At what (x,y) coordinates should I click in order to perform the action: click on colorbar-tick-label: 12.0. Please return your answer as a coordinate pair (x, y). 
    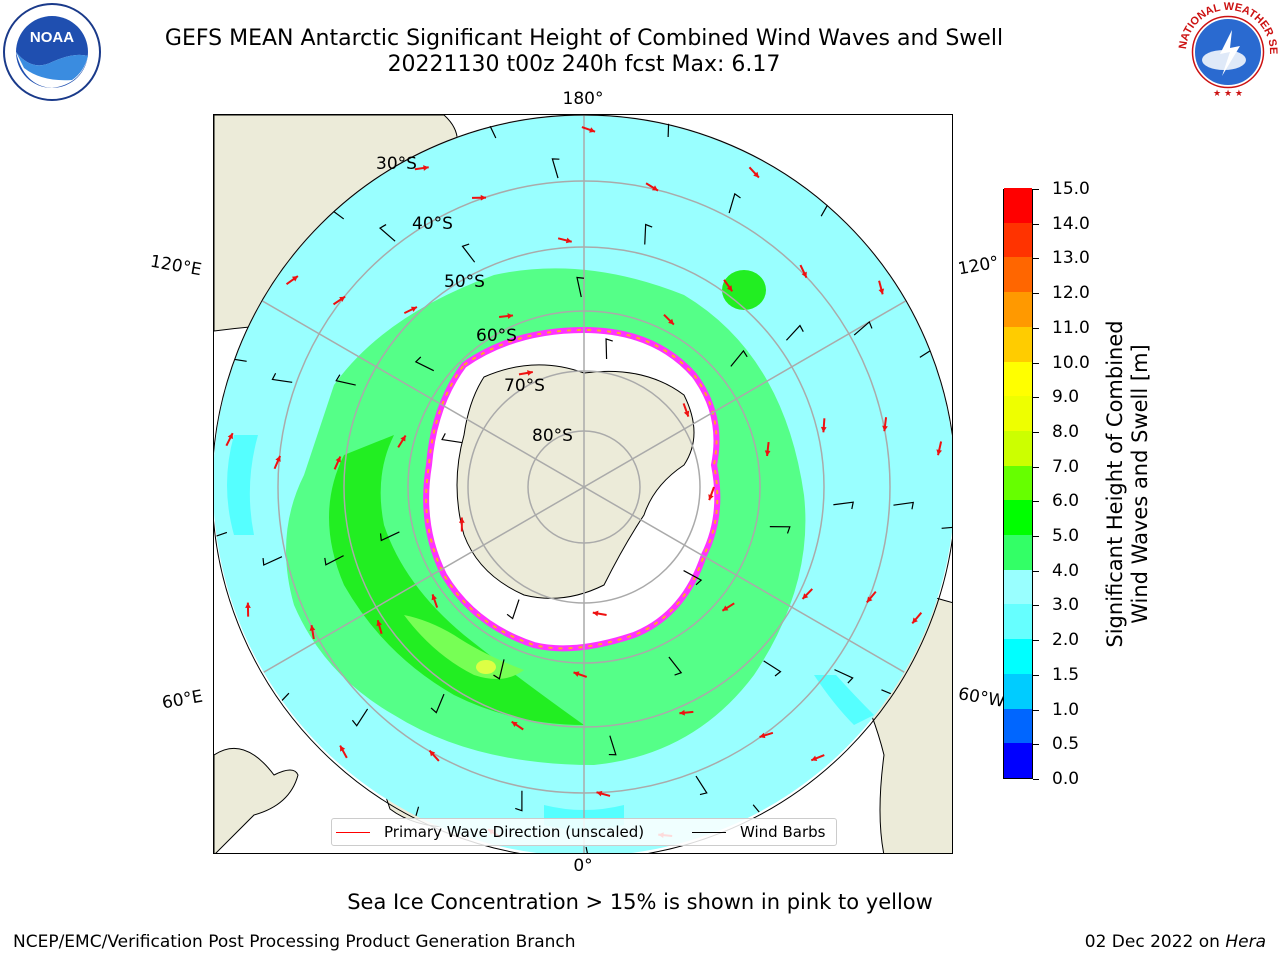
    Looking at the image, I should click on (1071, 293).